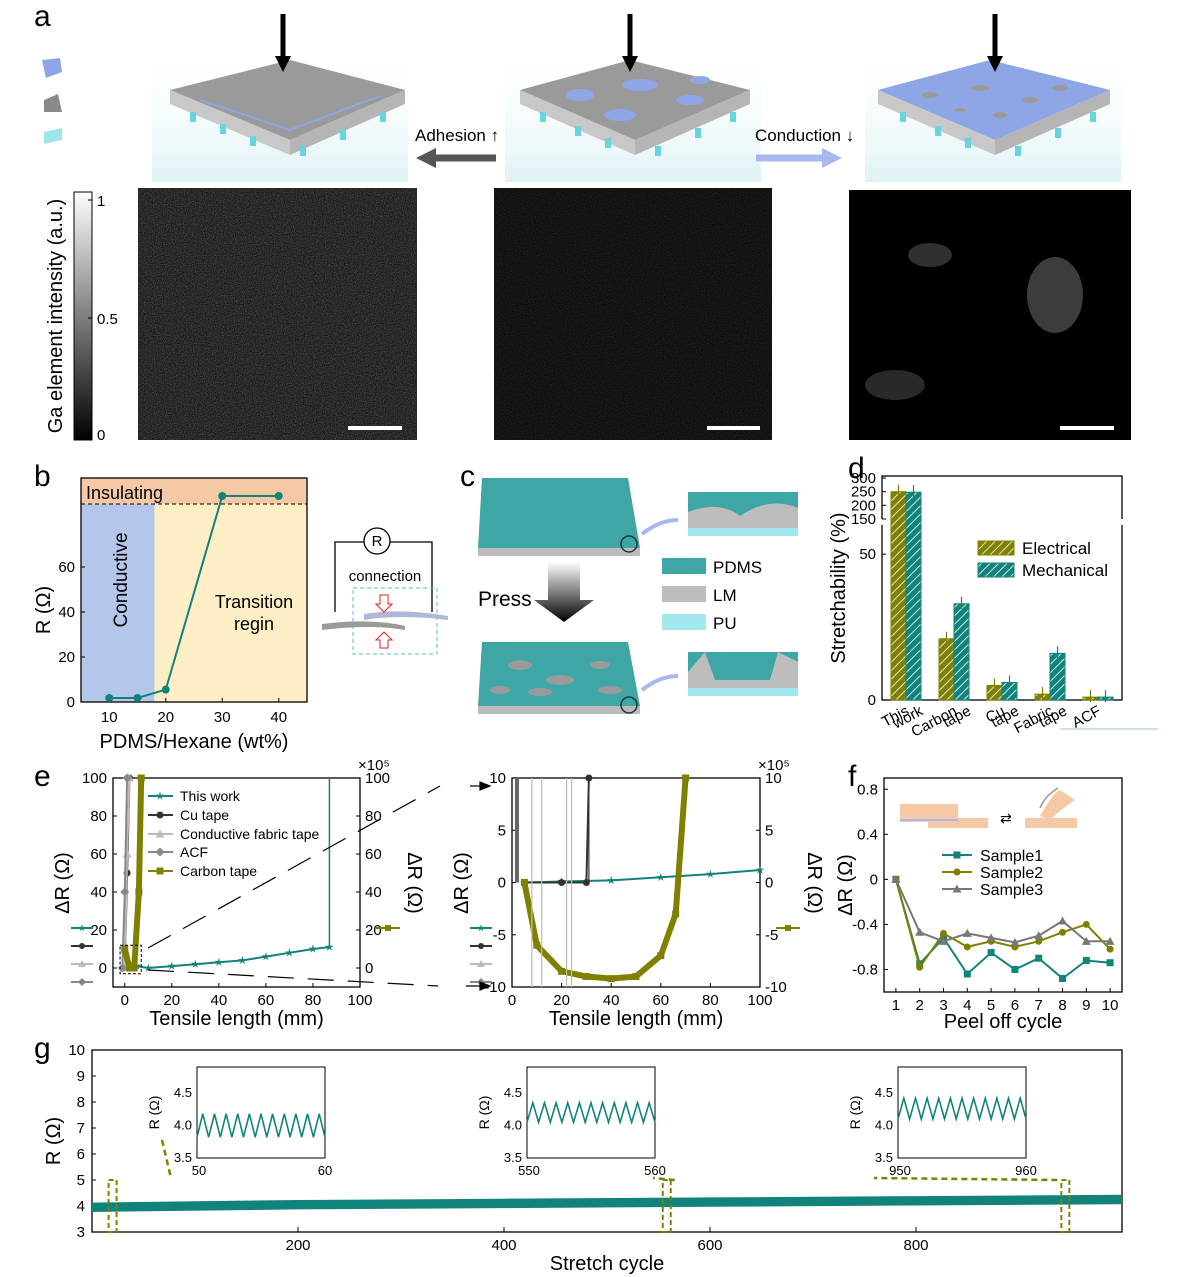  I want to click on y-tick-label: 3, so click(81, 1232).